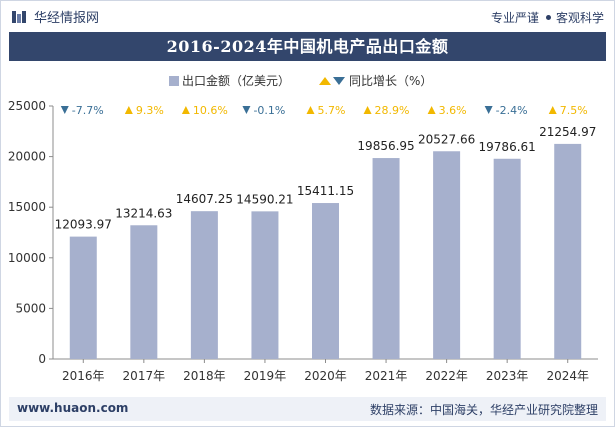 This screenshot has width=615, height=427. What do you see at coordinates (150, 110) in the screenshot?
I see `growth-label: 9.3%` at bounding box center [150, 110].